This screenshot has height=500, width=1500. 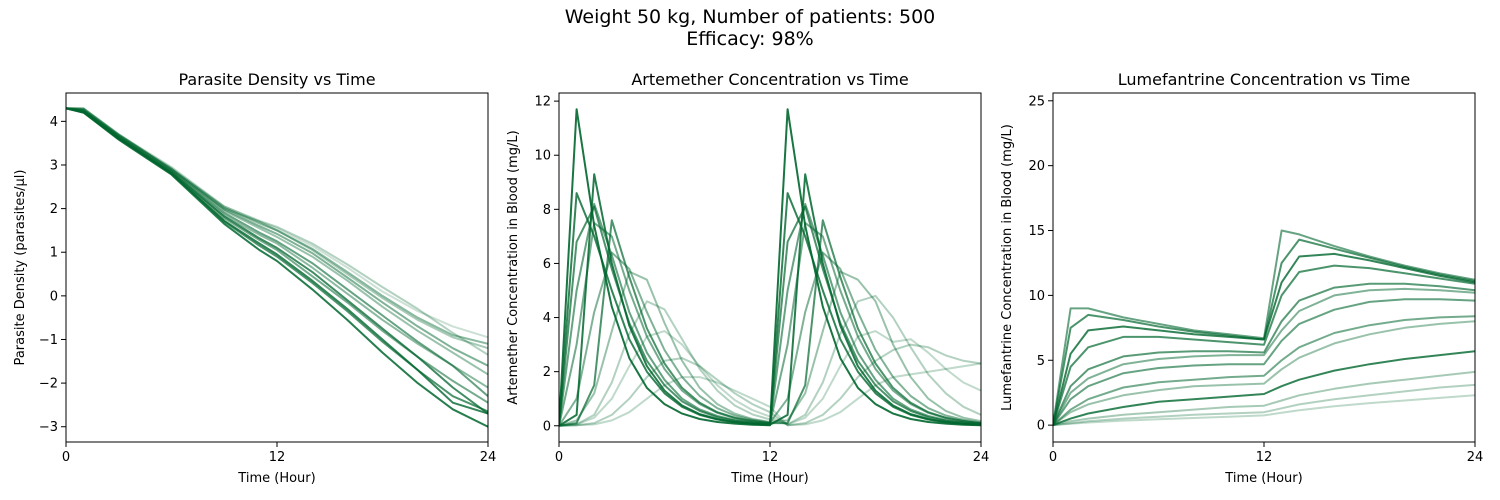 I want to click on y-tick-label: 1, so click(x=54, y=253).